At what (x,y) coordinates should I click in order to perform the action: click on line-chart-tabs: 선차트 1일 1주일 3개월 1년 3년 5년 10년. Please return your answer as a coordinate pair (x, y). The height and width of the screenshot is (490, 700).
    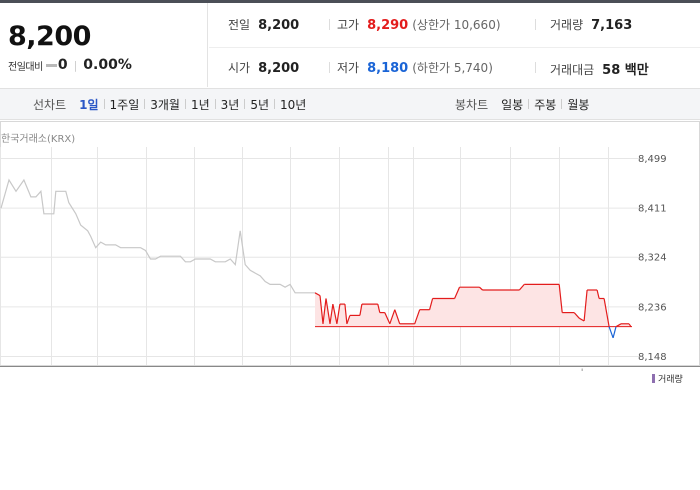
    Looking at the image, I should click on (172, 104).